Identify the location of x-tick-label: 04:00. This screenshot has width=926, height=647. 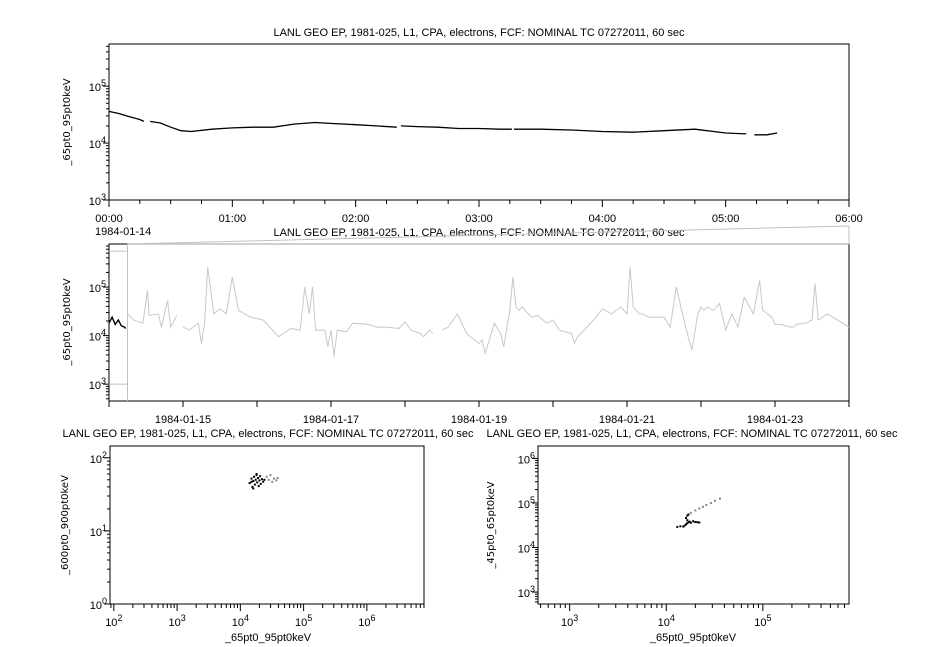
(603, 219).